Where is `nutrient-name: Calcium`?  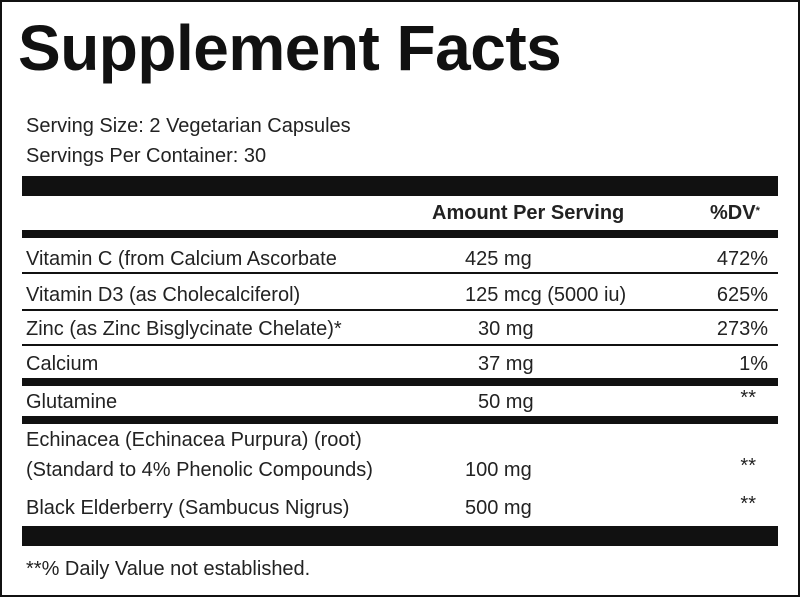 nutrient-name: Calcium is located at coordinates (62, 364).